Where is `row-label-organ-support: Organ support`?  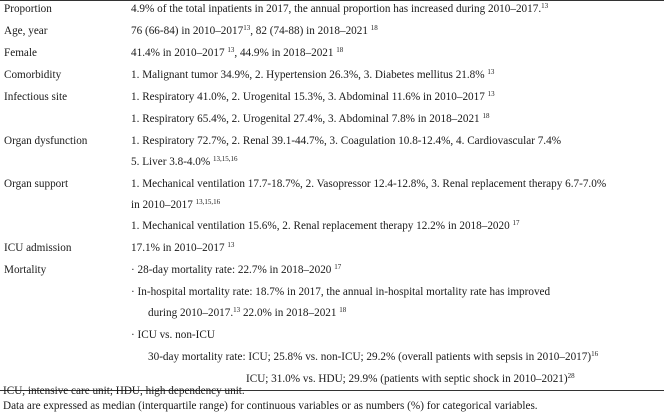
row-label-organ-support: Organ support is located at coordinates (36, 184).